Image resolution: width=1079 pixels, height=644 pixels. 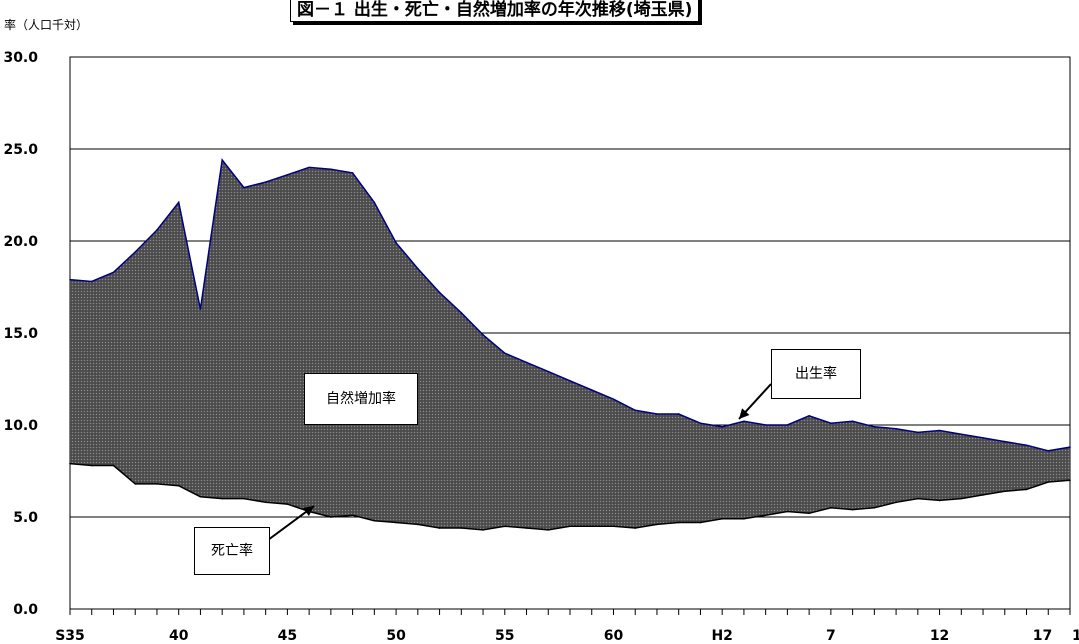 What do you see at coordinates (287, 636) in the screenshot?
I see `x-tick-label: 45` at bounding box center [287, 636].